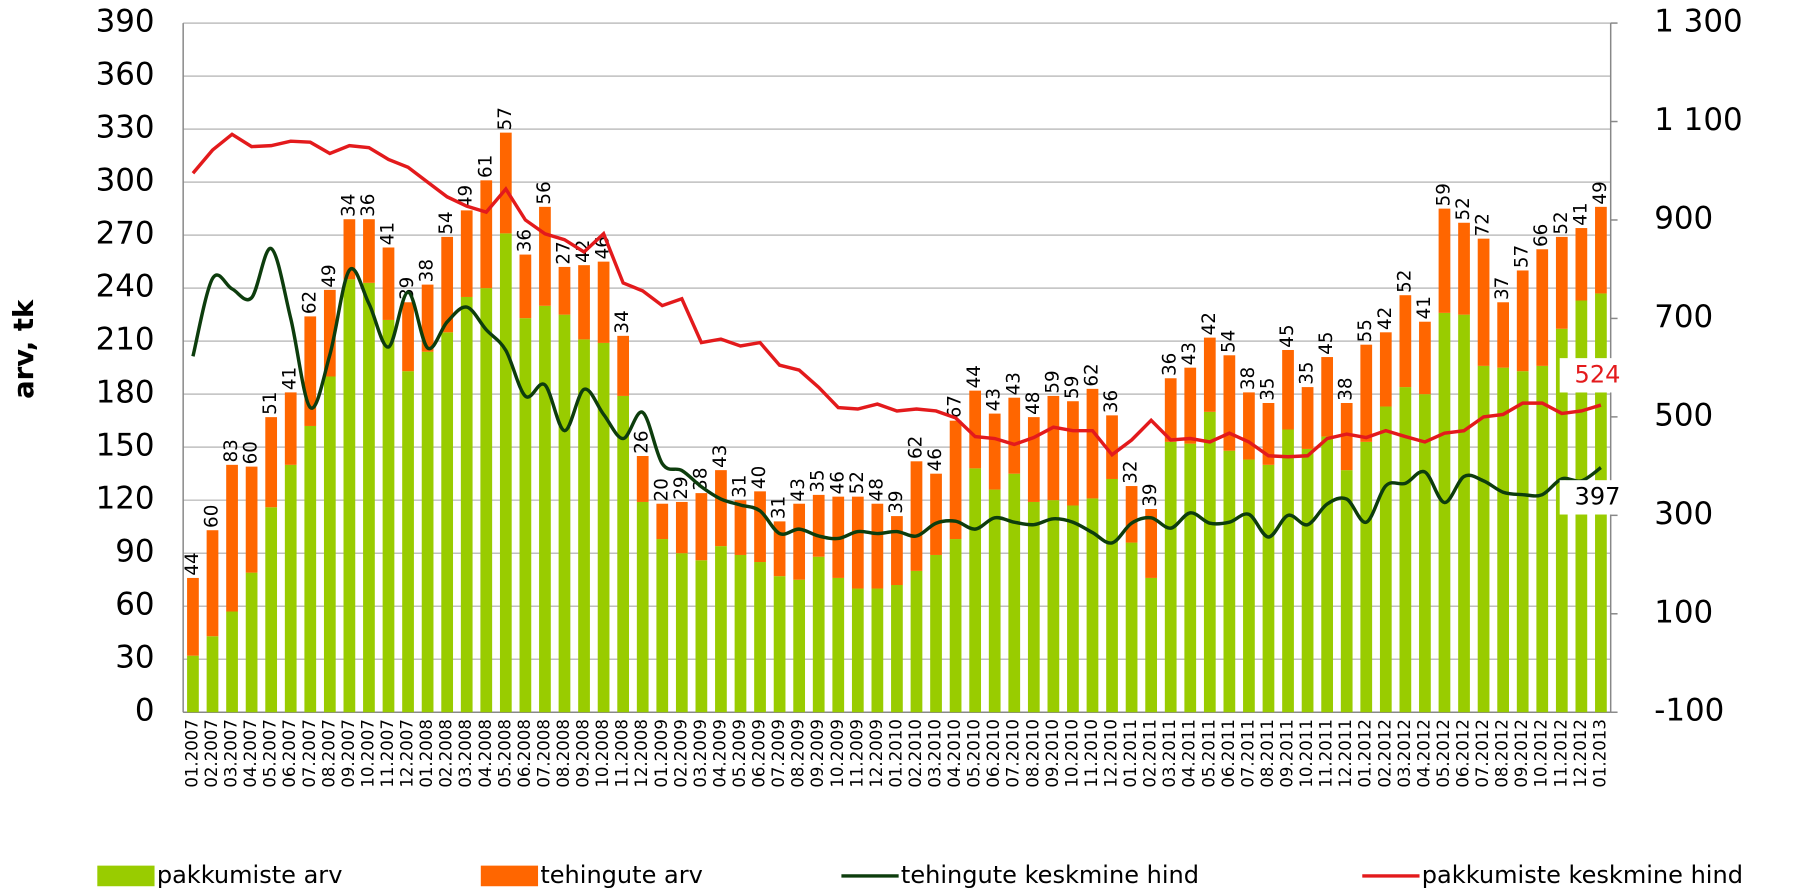 This screenshot has height=891, width=1795. Describe the element at coordinates (876, 753) in the screenshot. I see `x-tick-label: 12.2009` at that location.